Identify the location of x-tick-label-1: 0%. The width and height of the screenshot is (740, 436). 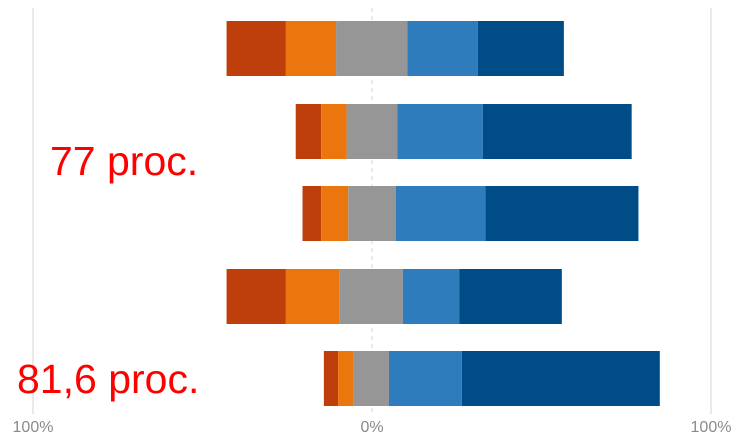
(371, 427).